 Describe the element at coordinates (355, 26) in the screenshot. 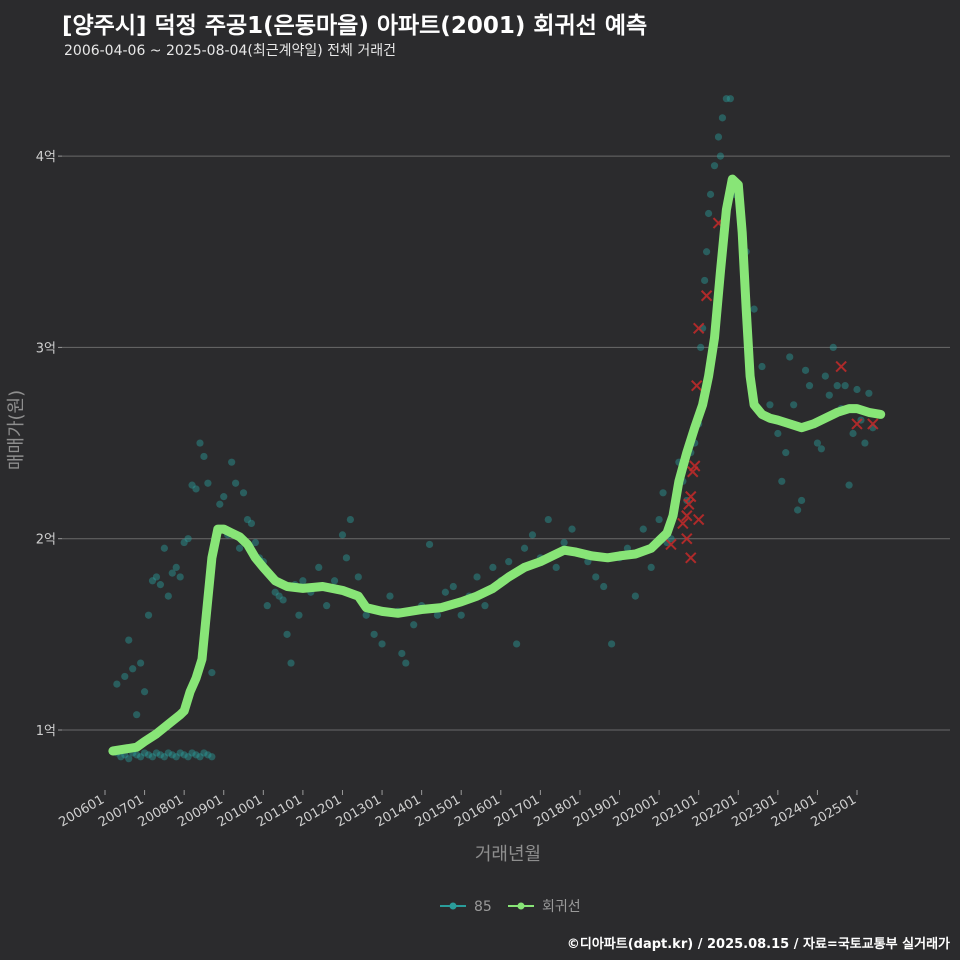

I see `chart-title: [양주시] 덕정 주공1(은동마을) 아파트(2001) 회귀선 예측` at that location.